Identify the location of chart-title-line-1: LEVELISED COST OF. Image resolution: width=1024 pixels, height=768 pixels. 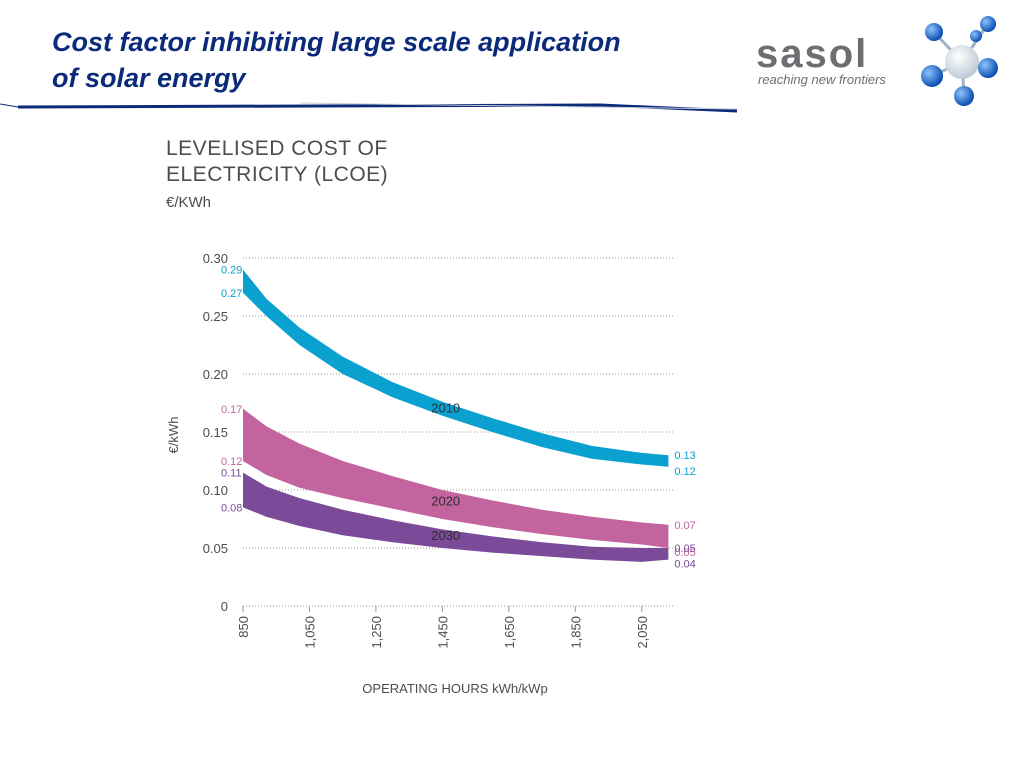
(277, 148).